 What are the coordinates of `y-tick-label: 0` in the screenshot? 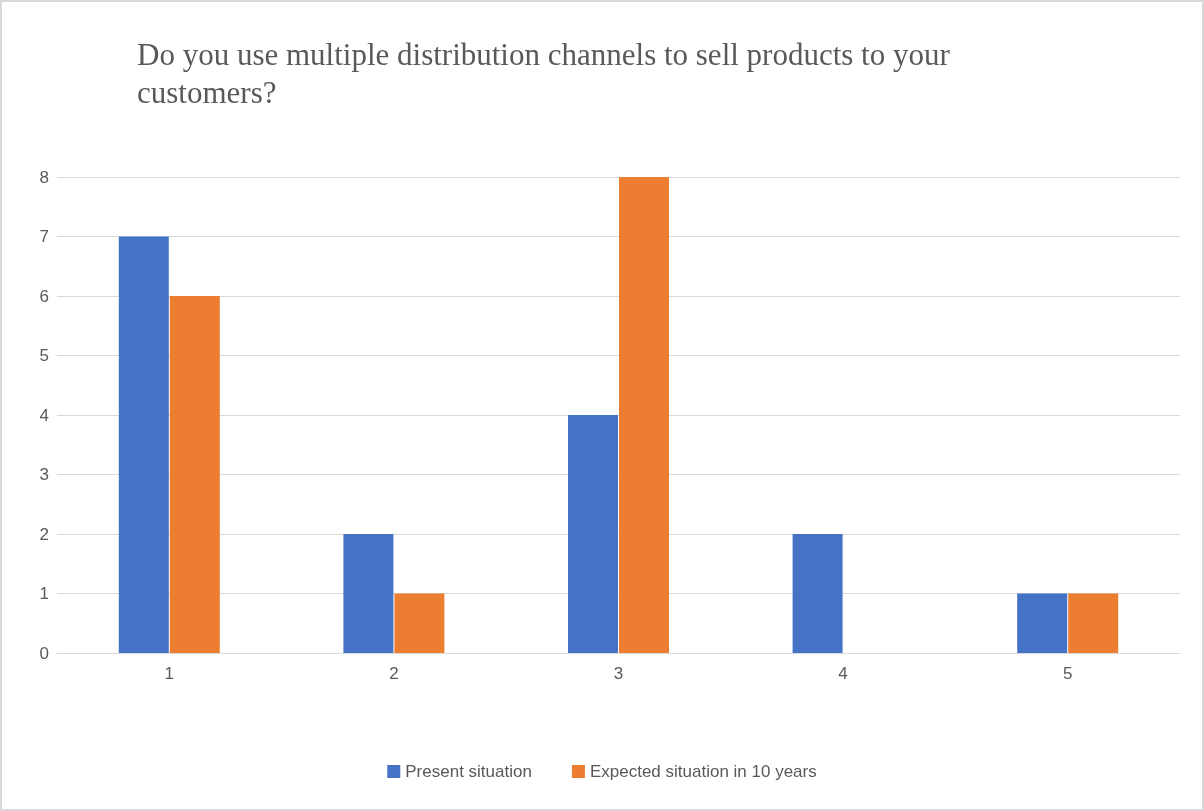 It's located at (44, 653).